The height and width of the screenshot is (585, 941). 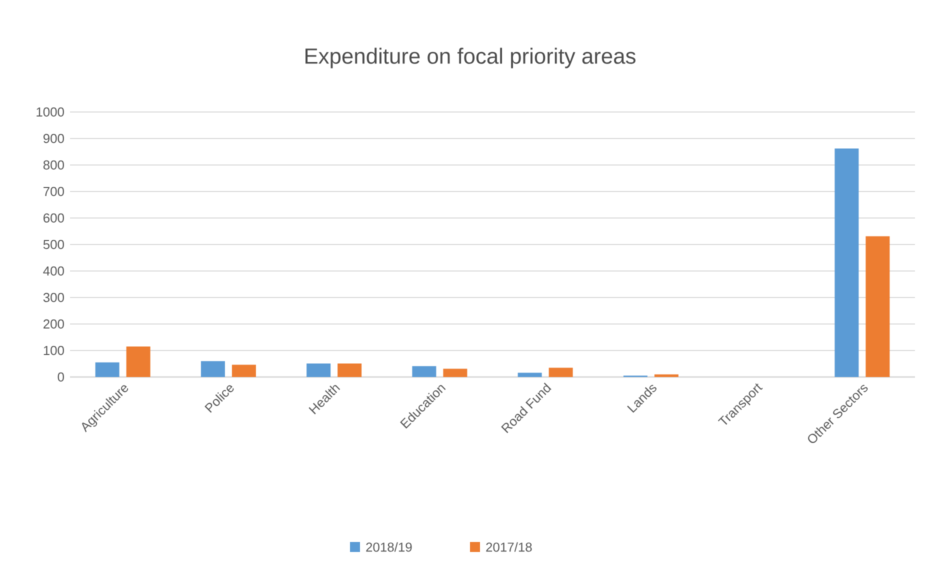 I want to click on y-tick-label: 200, so click(x=54, y=324).